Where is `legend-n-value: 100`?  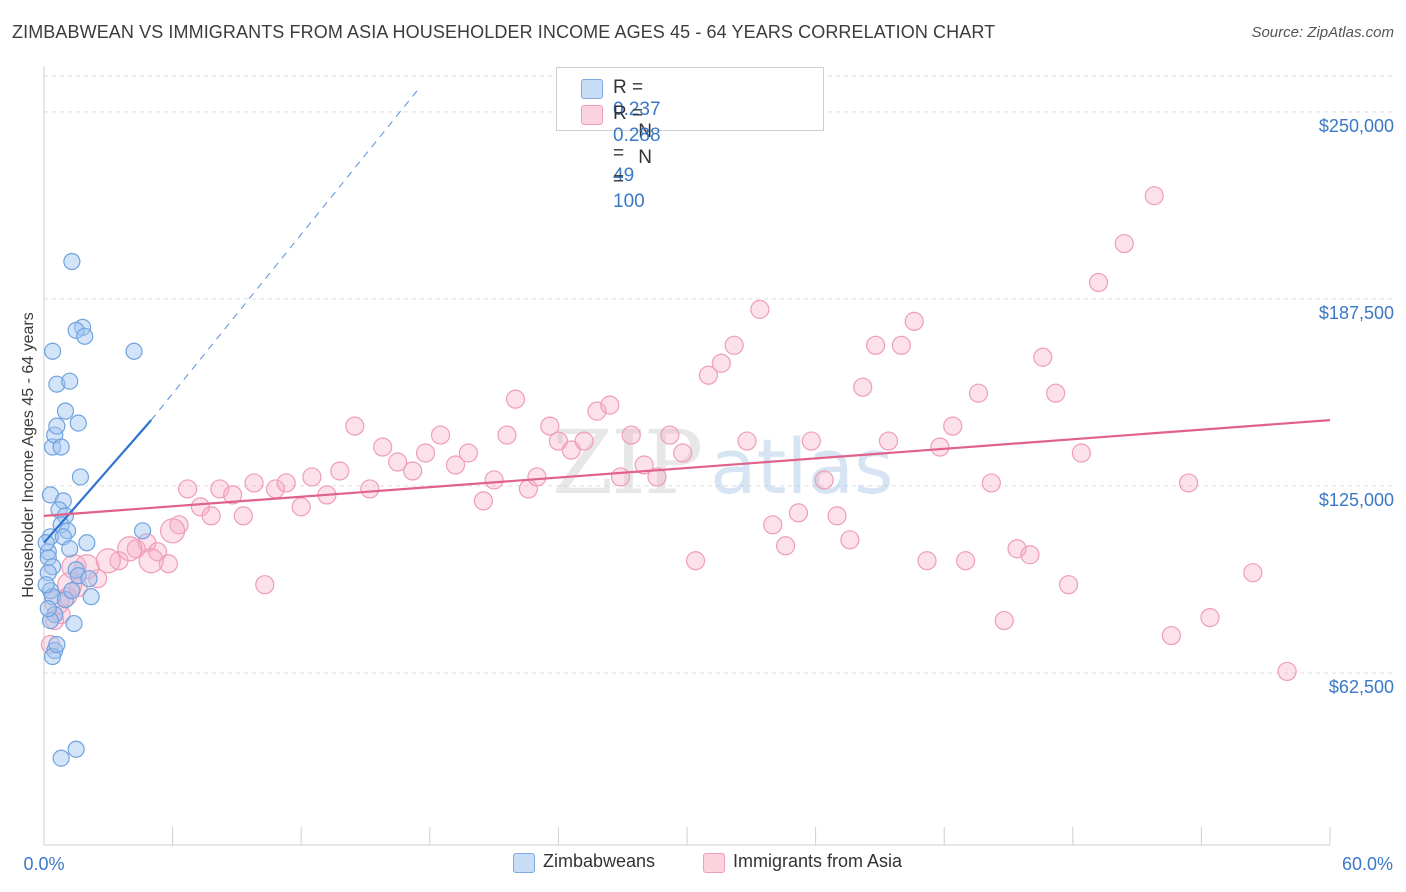
legend-n-value: 100 is located at coordinates (629, 201).